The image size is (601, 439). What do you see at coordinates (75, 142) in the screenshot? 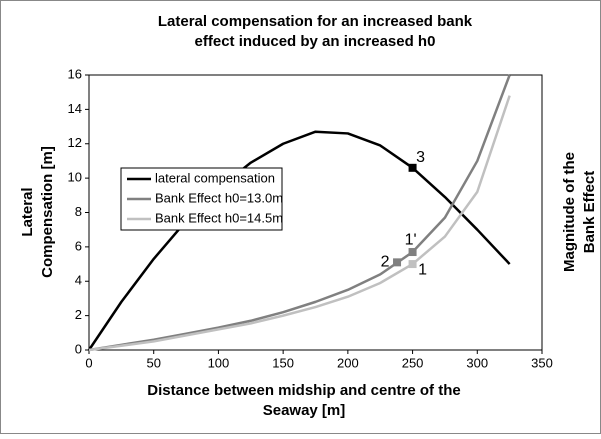
I see `y-tick-label: 12` at bounding box center [75, 142].